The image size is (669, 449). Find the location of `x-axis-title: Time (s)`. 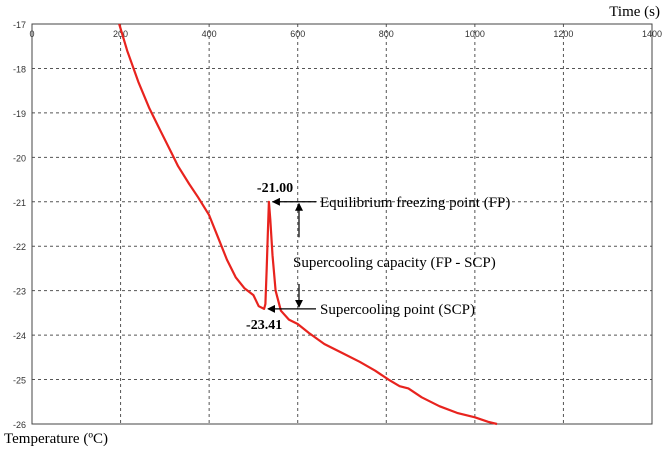

x-axis-title: Time (s) is located at coordinates (634, 12).